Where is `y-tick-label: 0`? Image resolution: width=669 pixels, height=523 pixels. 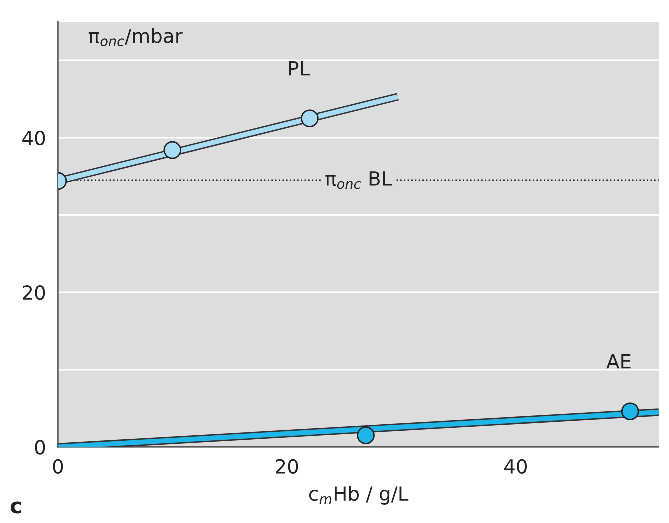
y-tick-label: 0 is located at coordinates (40, 447).